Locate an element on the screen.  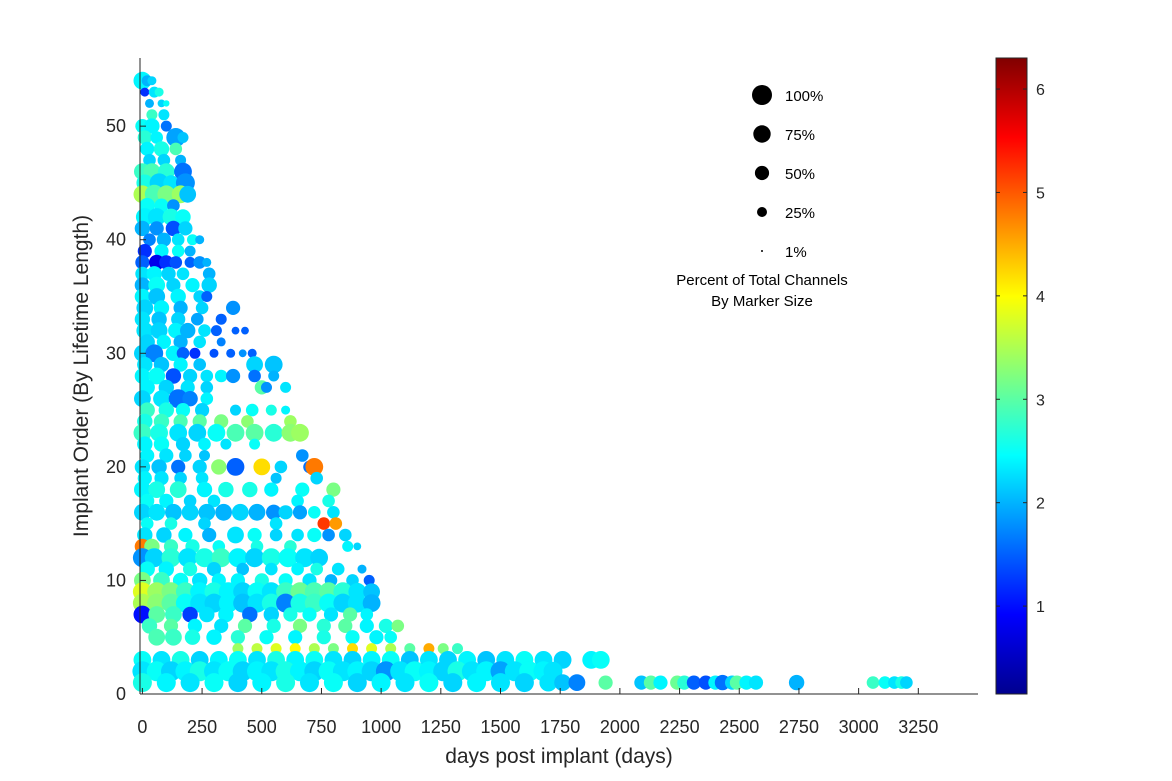
size-legend-marker is located at coordinates (762, 212).